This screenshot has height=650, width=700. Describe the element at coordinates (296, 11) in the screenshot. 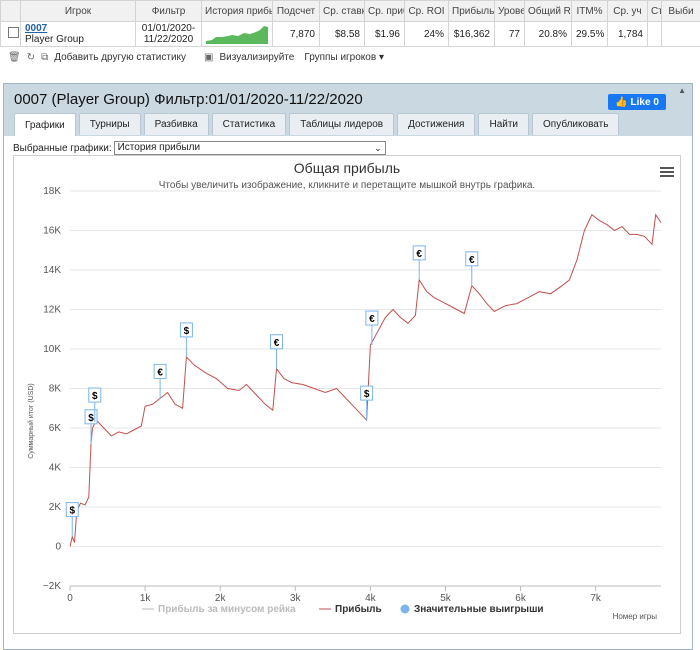

I see `col-header-count: Подсчет` at that location.